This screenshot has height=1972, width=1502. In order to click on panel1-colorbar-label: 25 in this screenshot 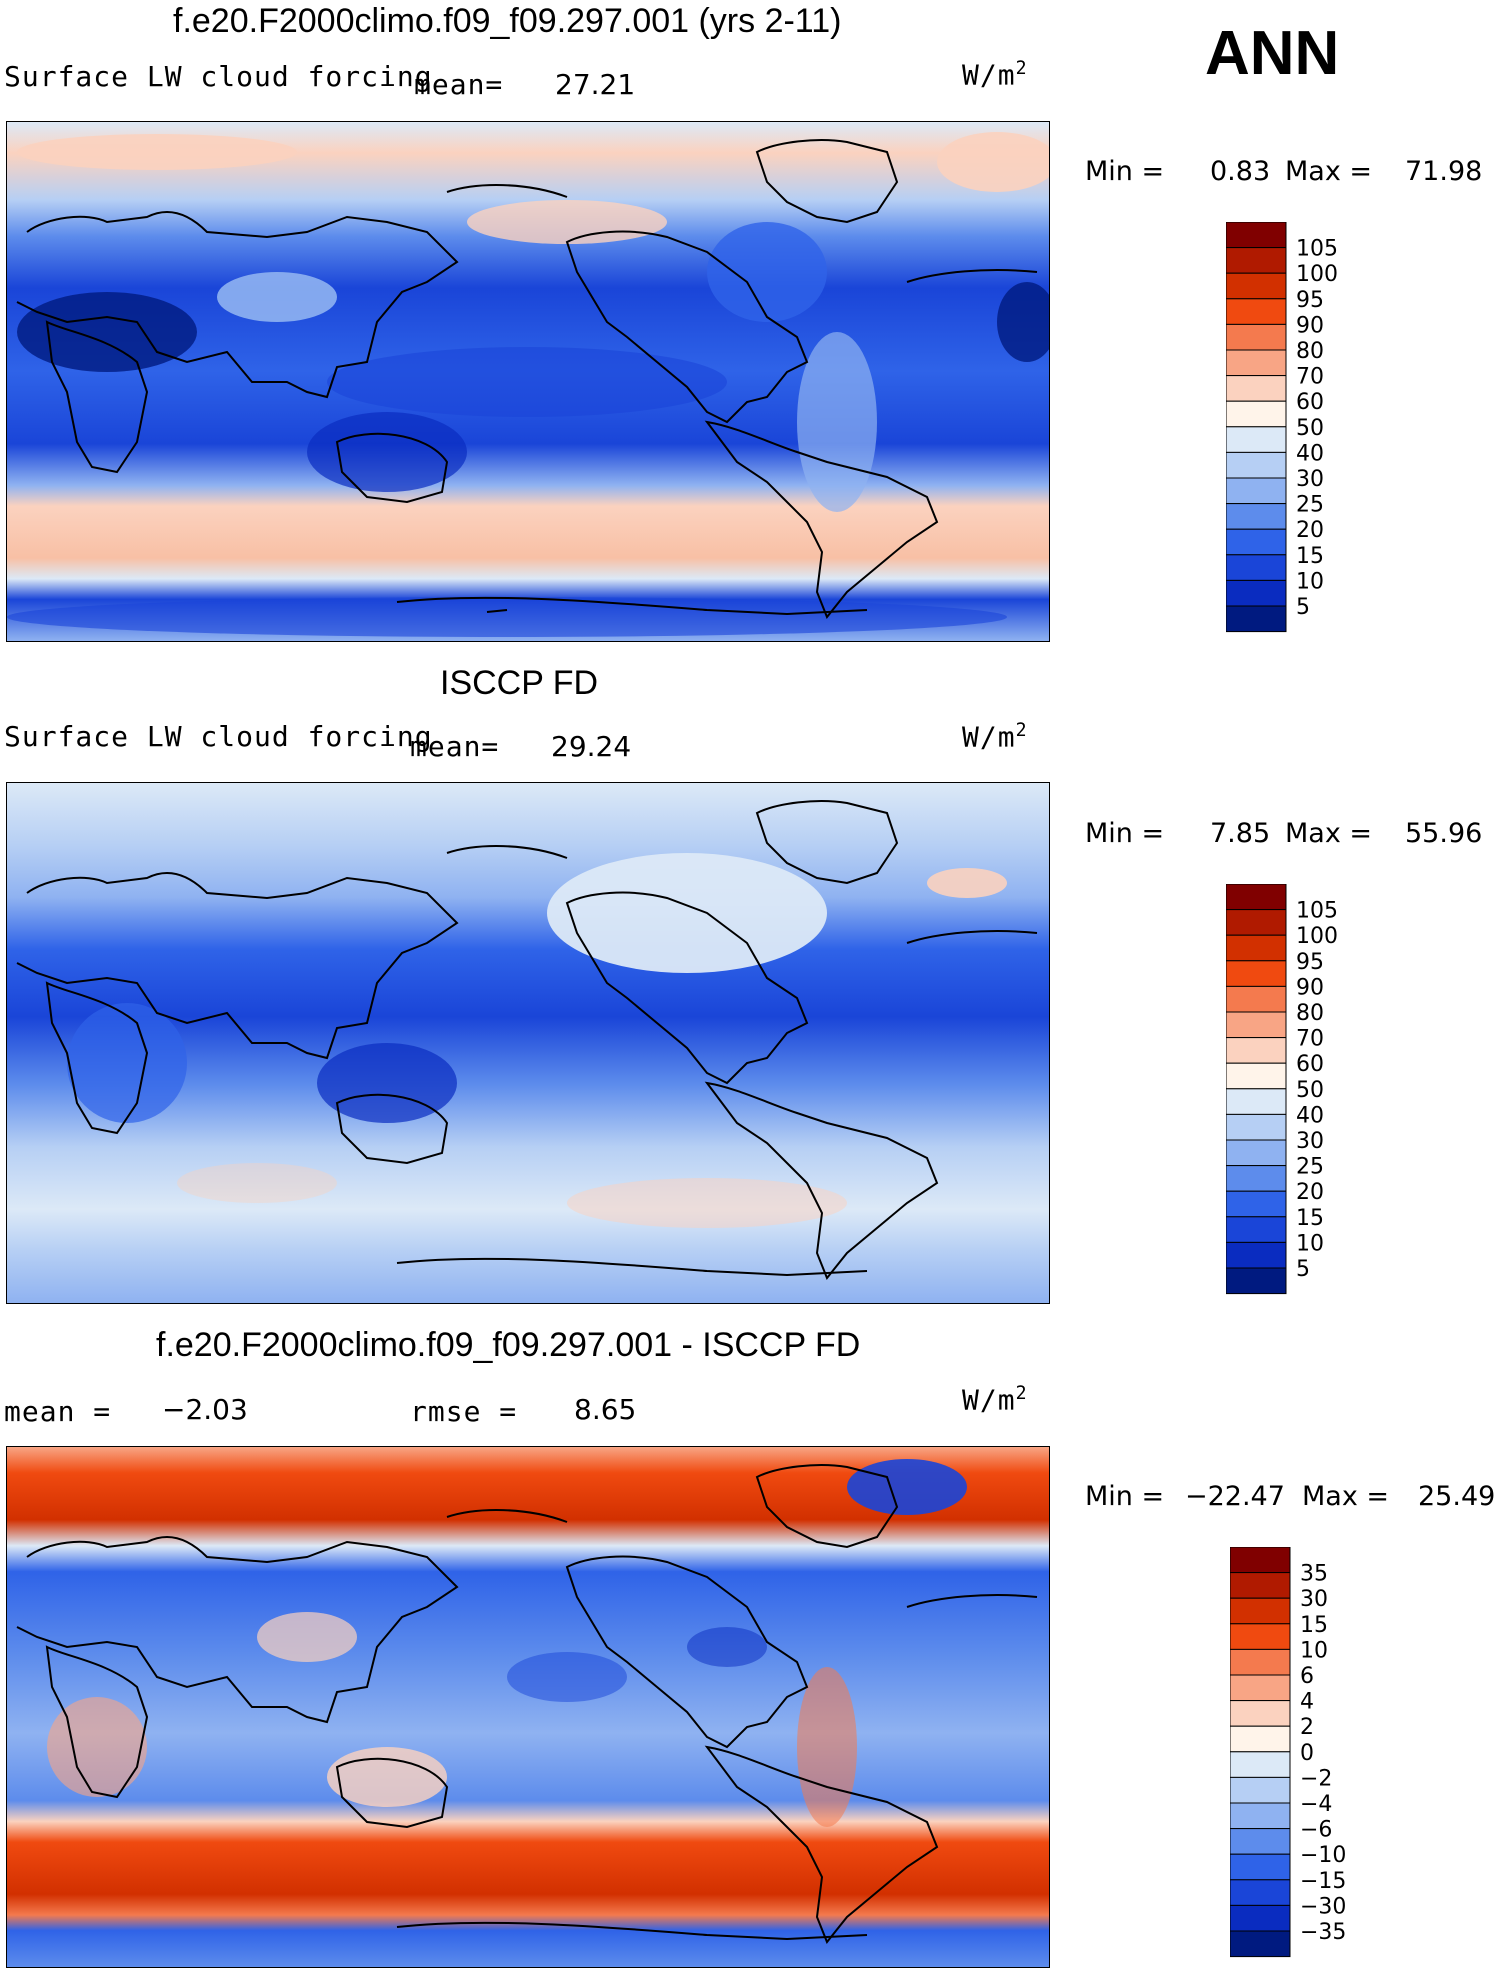, I will do `click(1310, 505)`.